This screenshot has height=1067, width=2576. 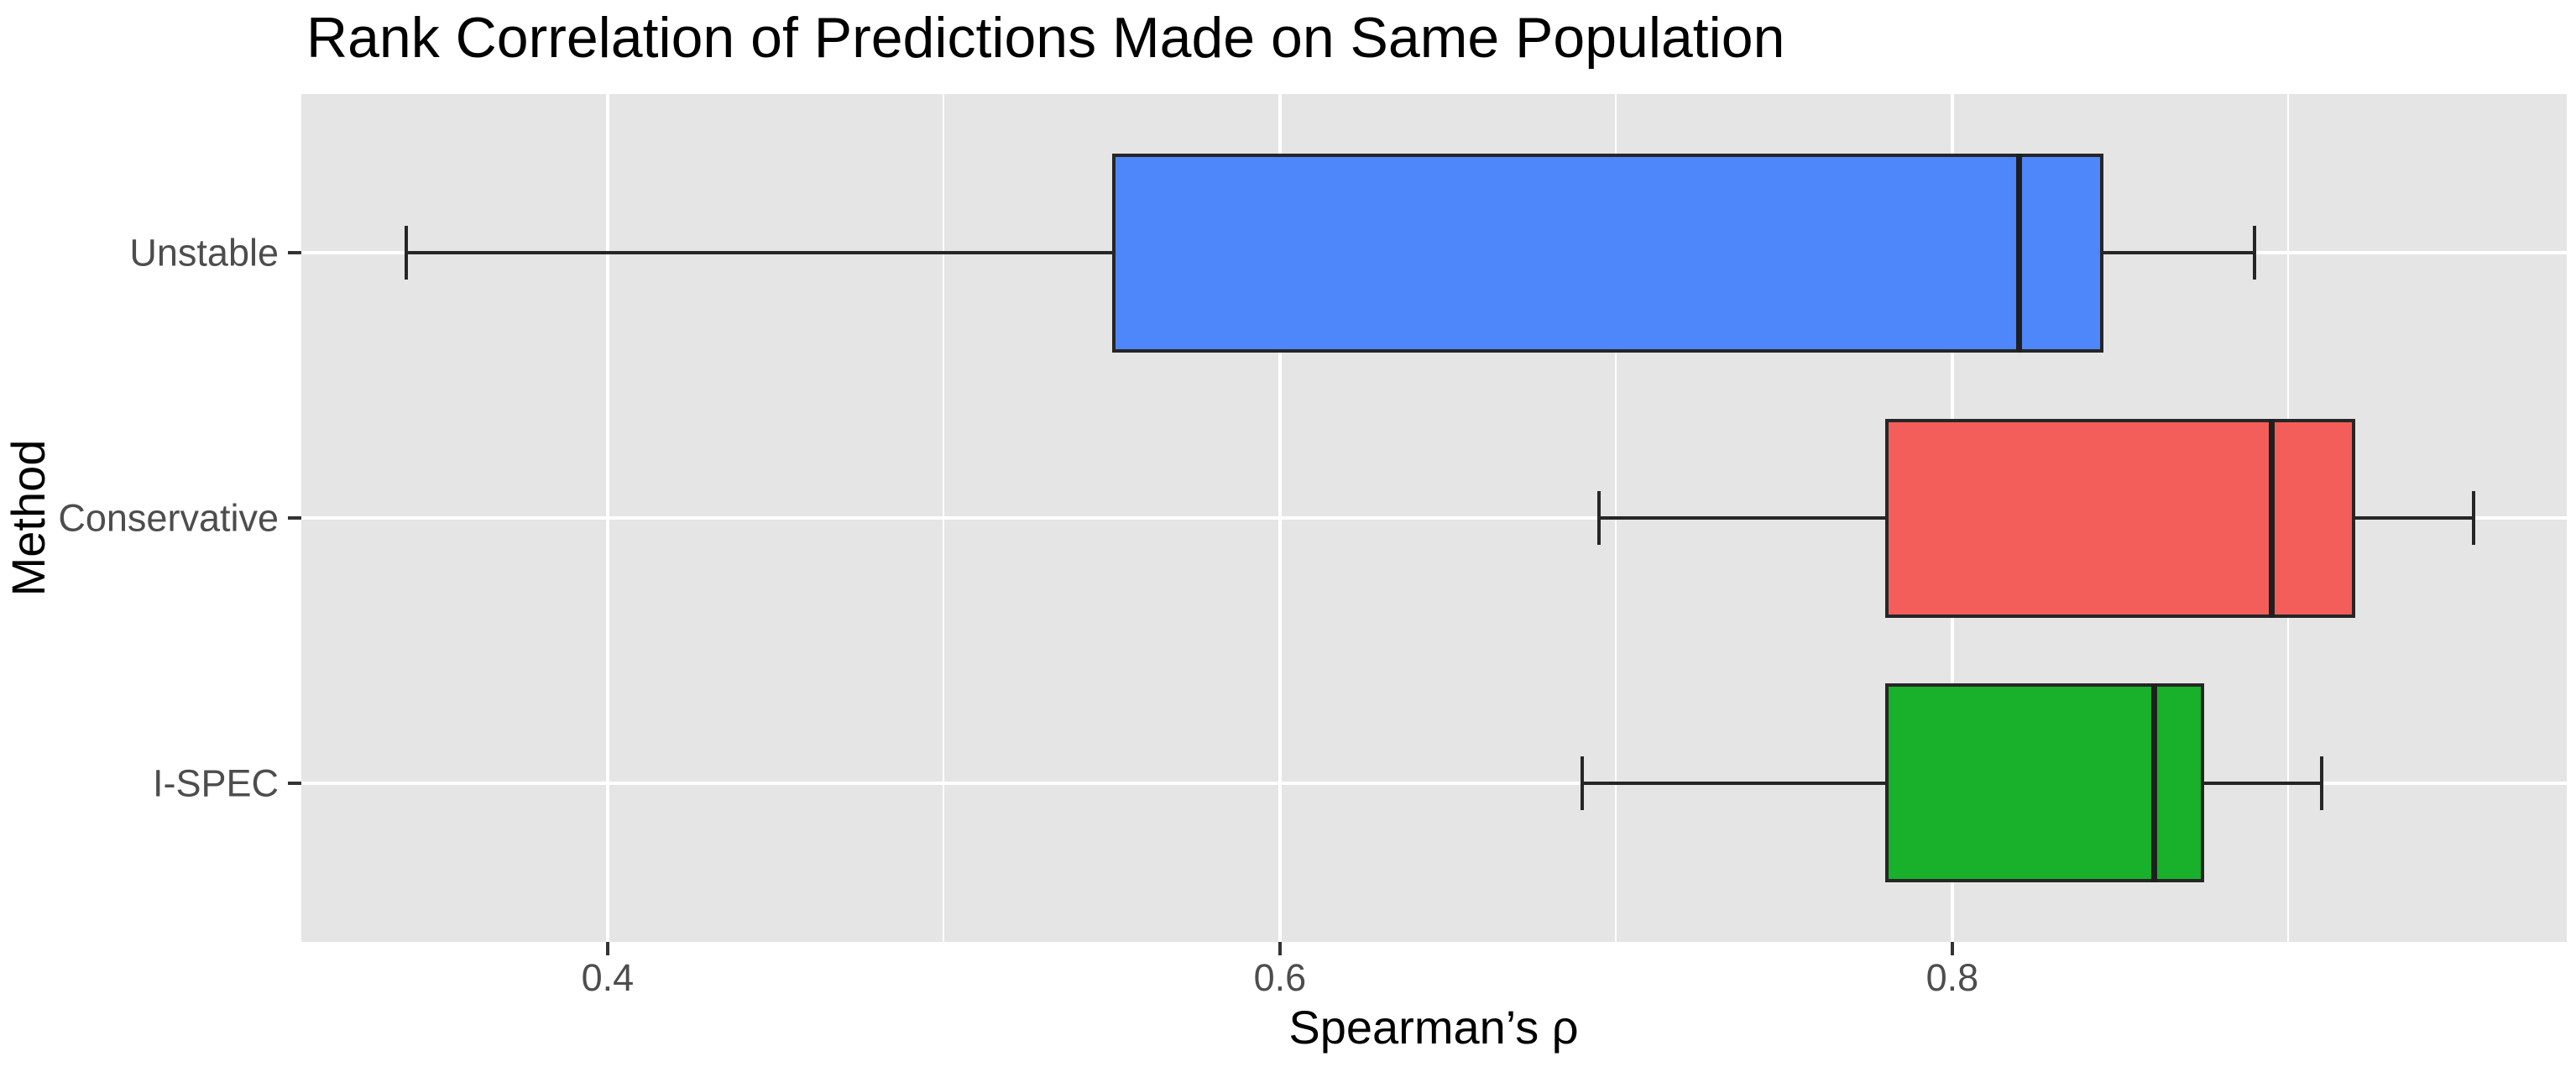 I want to click on x-tick-label: 0.4, so click(x=608, y=977).